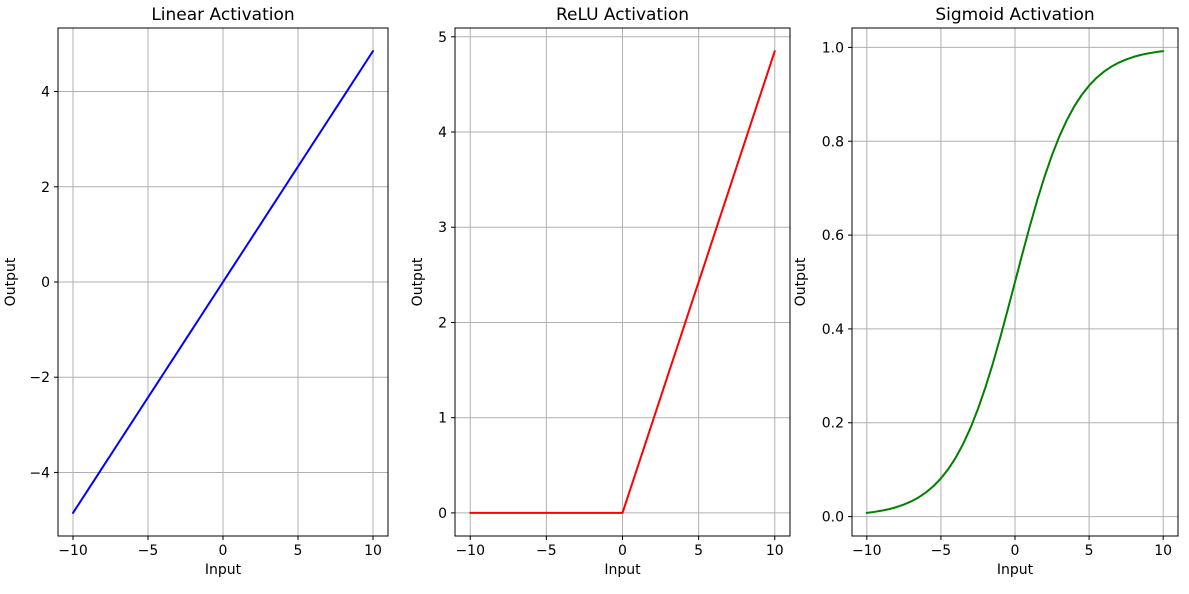 Image resolution: width=1189 pixels, height=594 pixels. Describe the element at coordinates (442, 228) in the screenshot. I see `y-tick-label: 3` at that location.